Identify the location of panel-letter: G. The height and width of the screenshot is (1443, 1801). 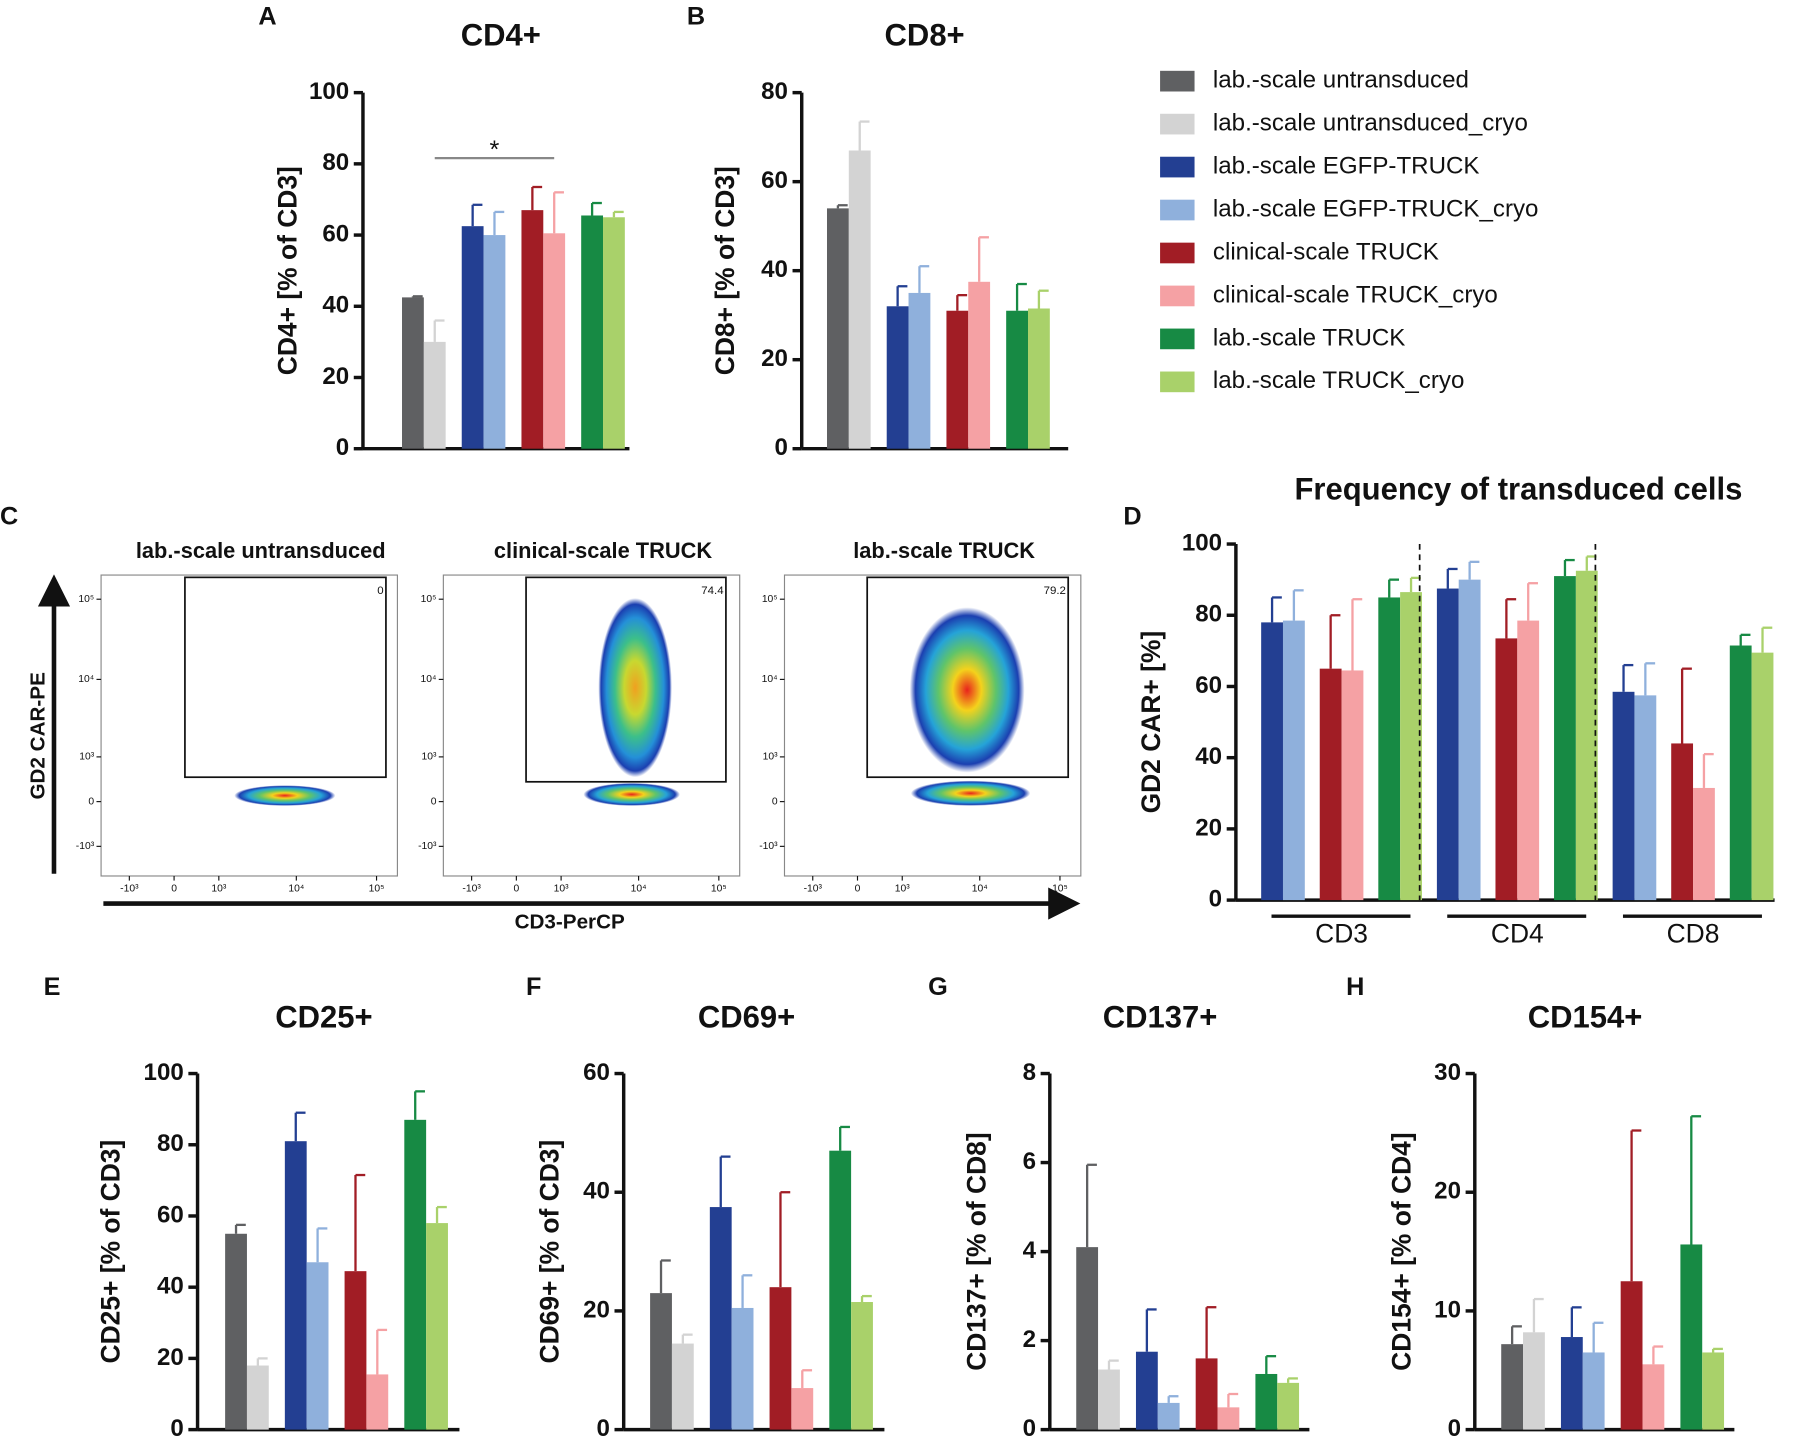
(938, 987).